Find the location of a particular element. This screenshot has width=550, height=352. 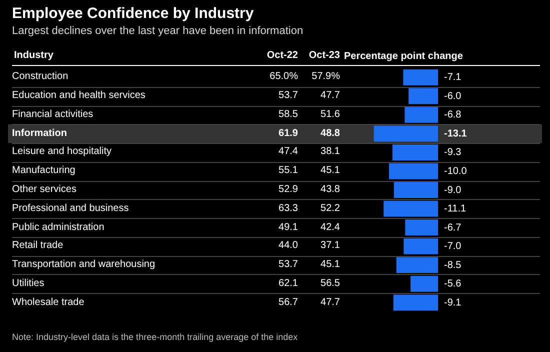

data-label: -7.1 is located at coordinates (453, 78).